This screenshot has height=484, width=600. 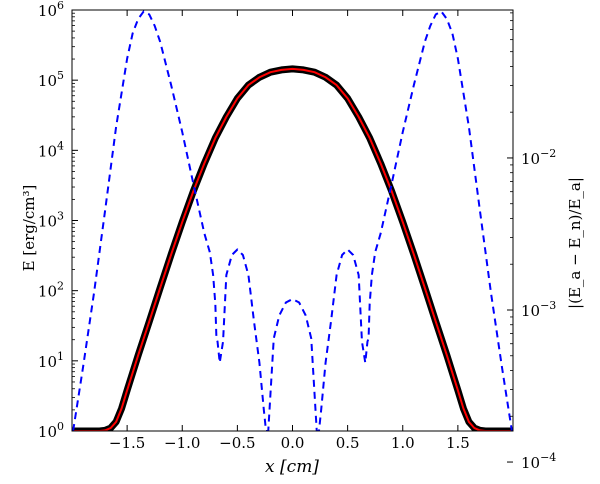 What do you see at coordinates (182, 443) in the screenshot?
I see `x-tick-label: −1.0` at bounding box center [182, 443].